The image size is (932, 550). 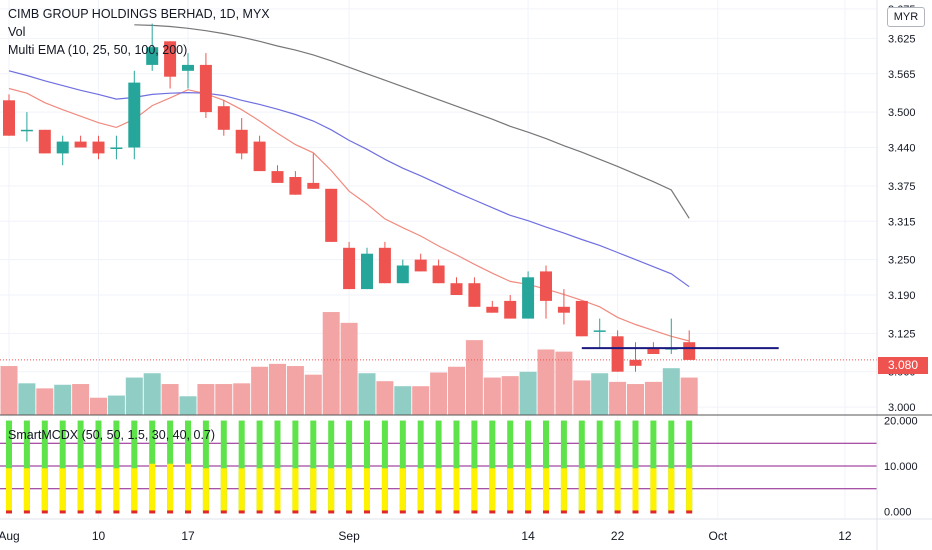 I want to click on y-tick-label: 3.375, so click(x=902, y=187).